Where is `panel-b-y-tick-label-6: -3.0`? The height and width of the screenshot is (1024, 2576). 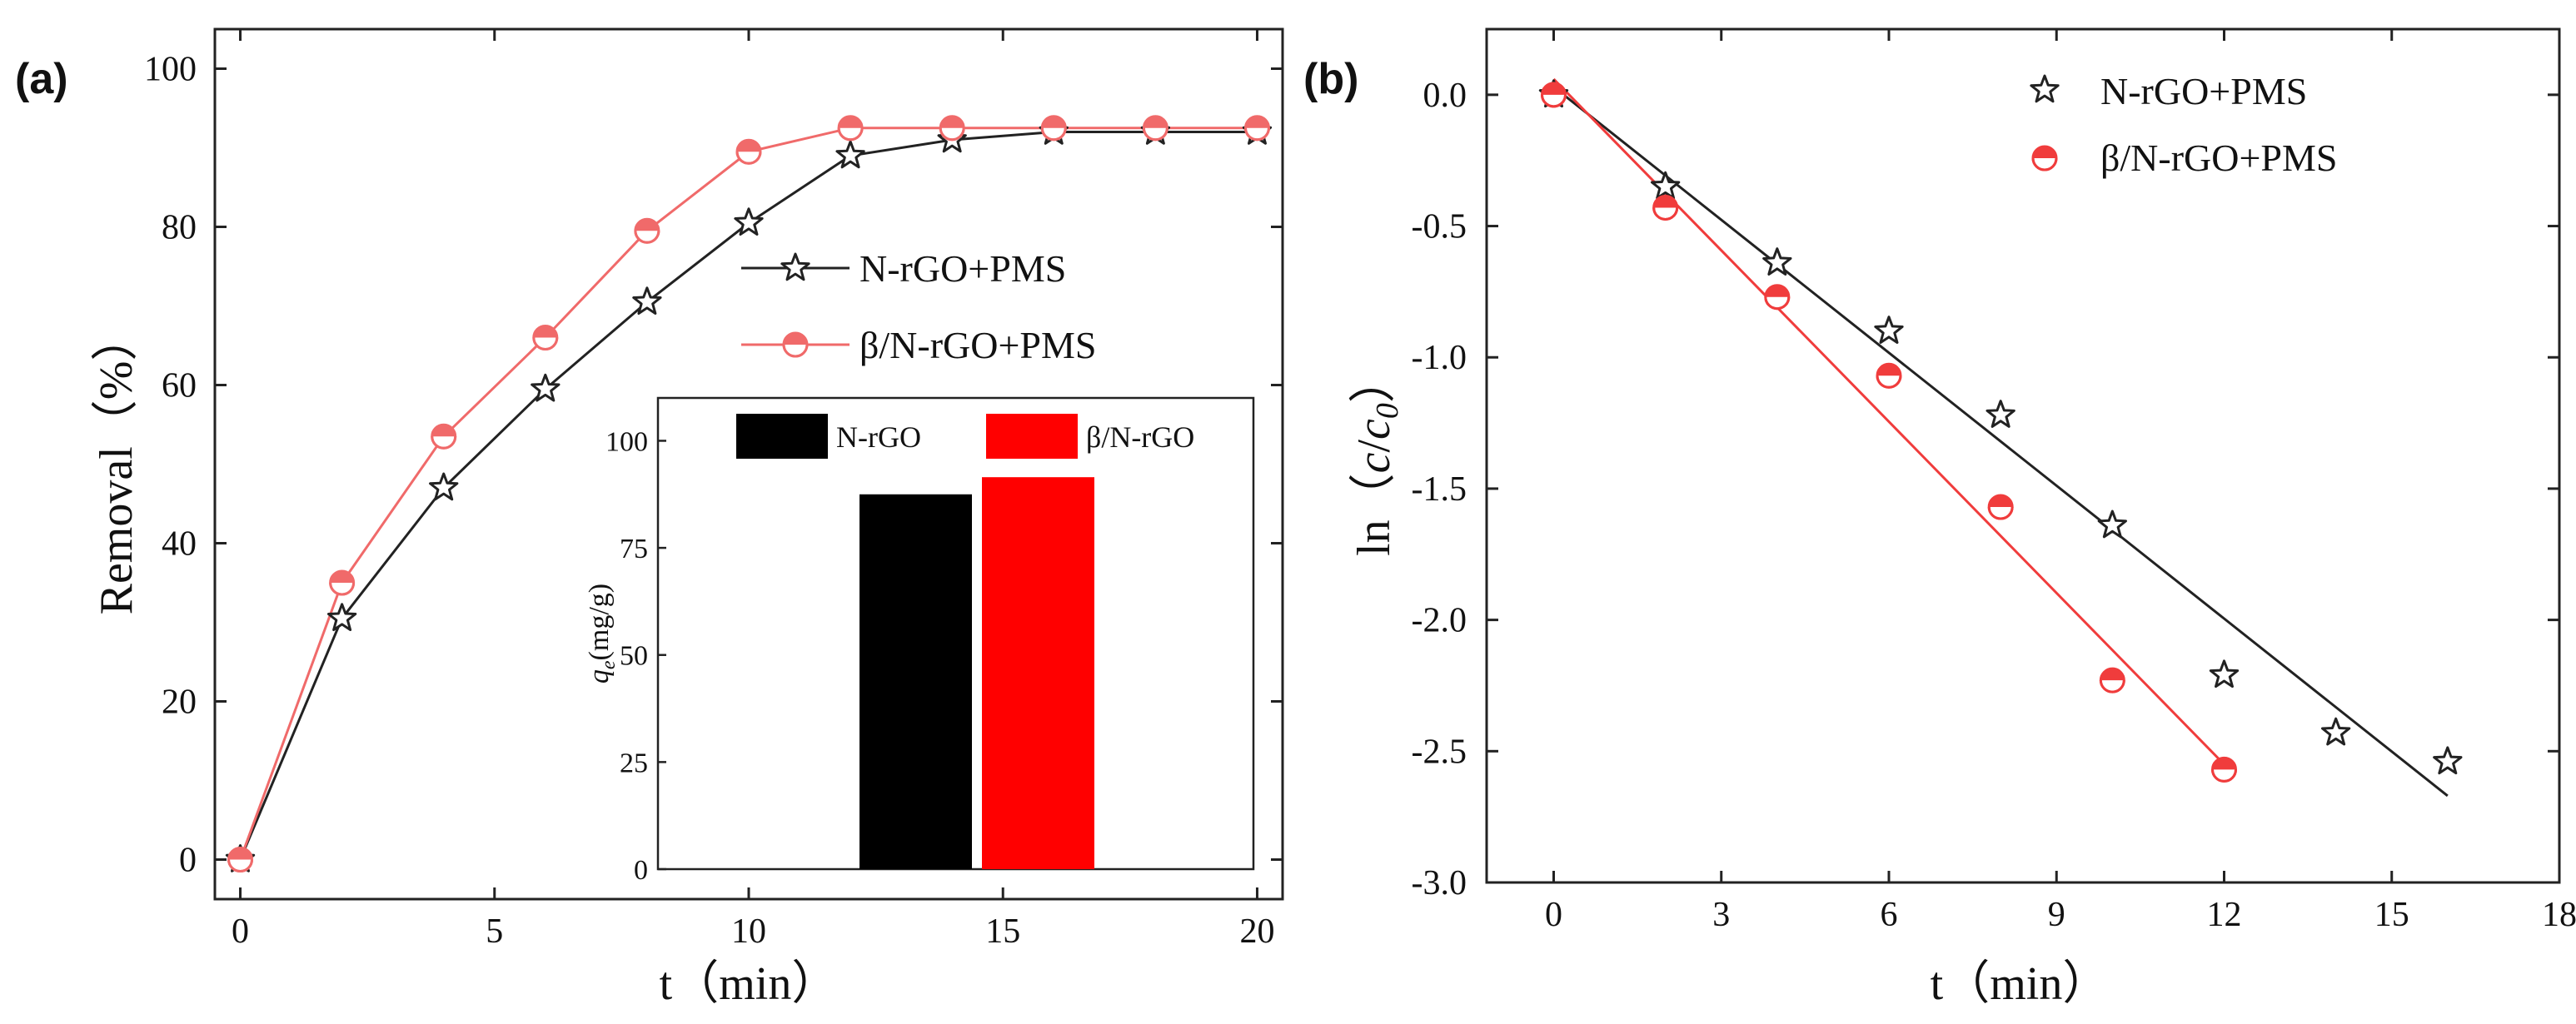 panel-b-y-tick-label-6: -3.0 is located at coordinates (1439, 883).